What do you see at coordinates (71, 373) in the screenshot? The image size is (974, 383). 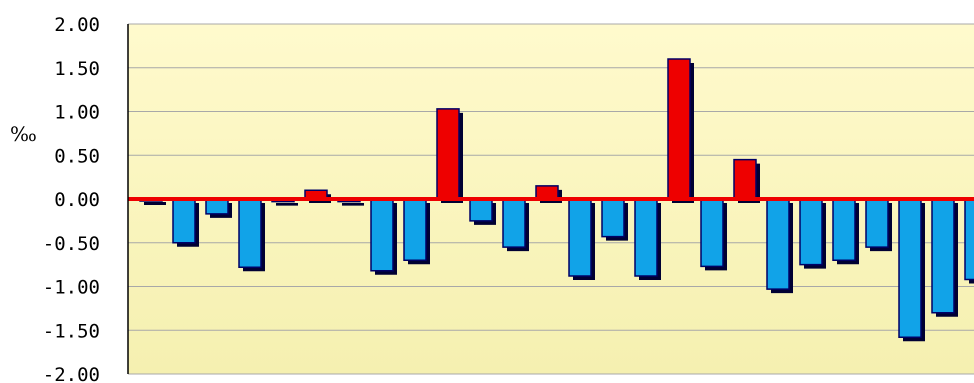 I see `y-tick-label: -2.00` at bounding box center [71, 373].